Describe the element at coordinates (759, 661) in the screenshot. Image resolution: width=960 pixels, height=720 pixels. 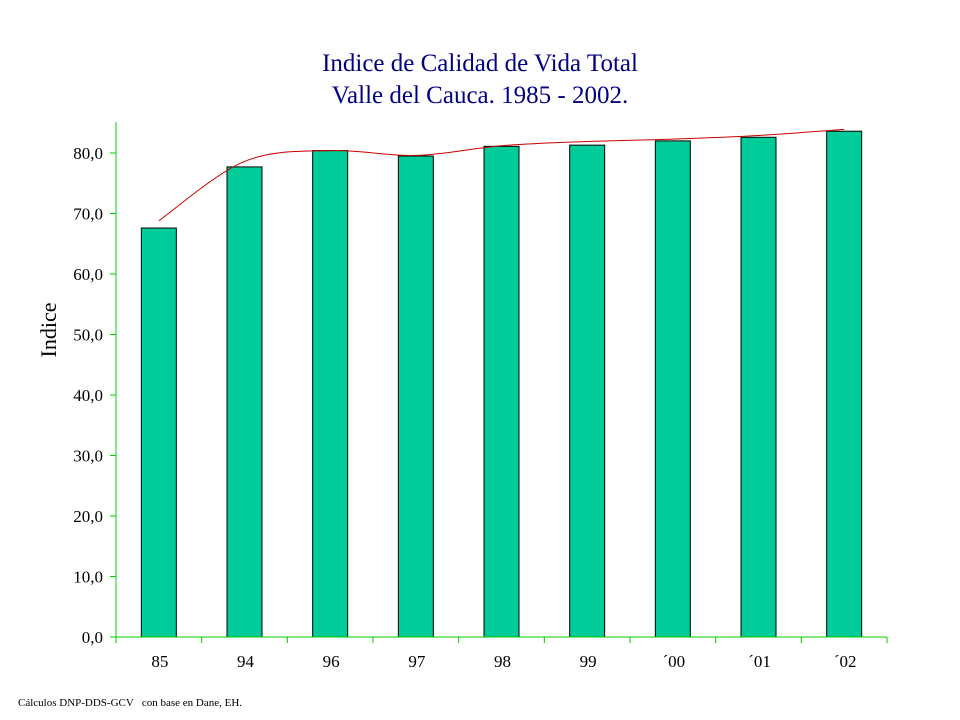
I see `x-tick-label: ´01` at that location.